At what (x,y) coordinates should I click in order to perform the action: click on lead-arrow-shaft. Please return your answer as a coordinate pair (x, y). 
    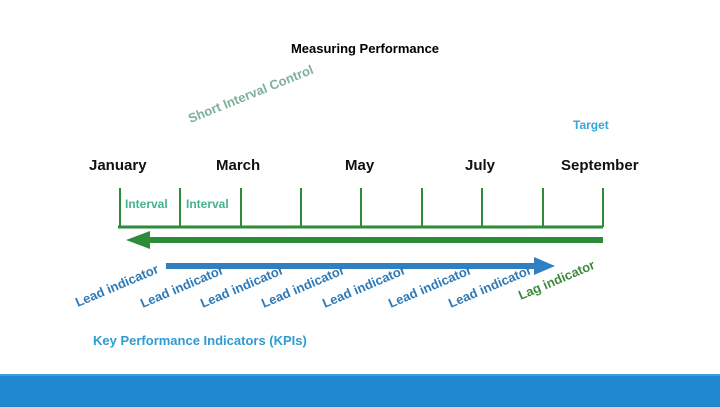
    Looking at the image, I should click on (351, 266).